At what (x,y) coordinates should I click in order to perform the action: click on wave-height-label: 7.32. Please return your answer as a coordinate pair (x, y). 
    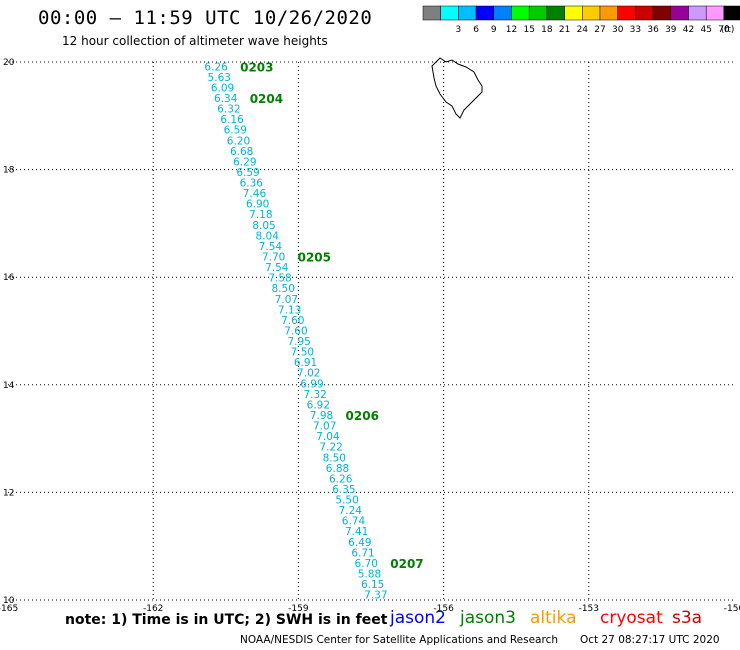
    Looking at the image, I should click on (314, 395).